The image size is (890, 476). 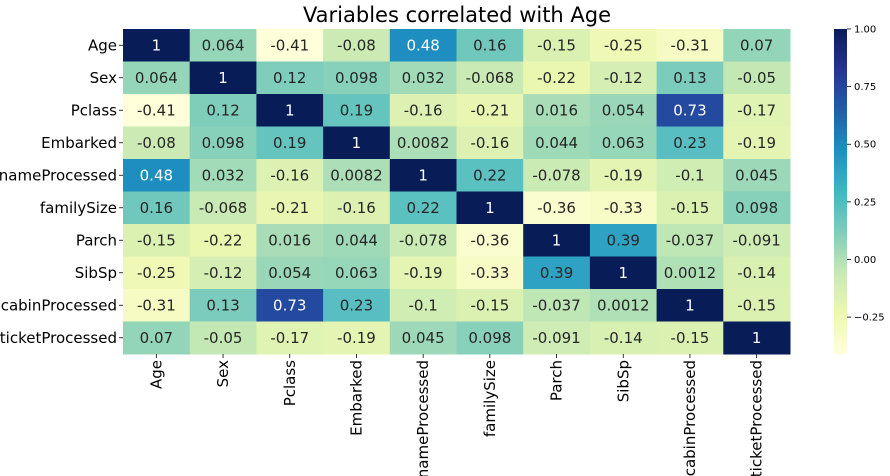 I want to click on cell-annotation: 0.0012, so click(x=690, y=273).